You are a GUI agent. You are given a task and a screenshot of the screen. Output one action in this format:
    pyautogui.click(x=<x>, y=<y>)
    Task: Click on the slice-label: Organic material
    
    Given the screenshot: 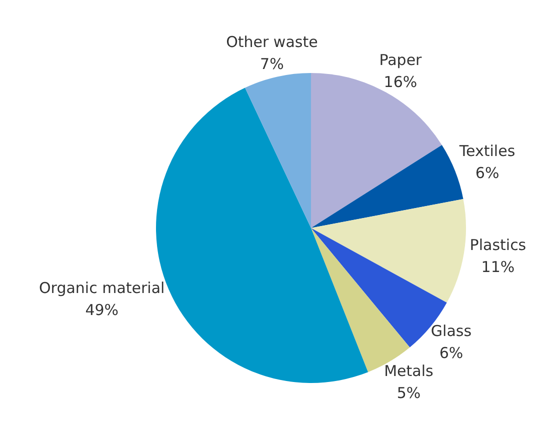 What is the action you would take?
    pyautogui.click(x=101, y=287)
    